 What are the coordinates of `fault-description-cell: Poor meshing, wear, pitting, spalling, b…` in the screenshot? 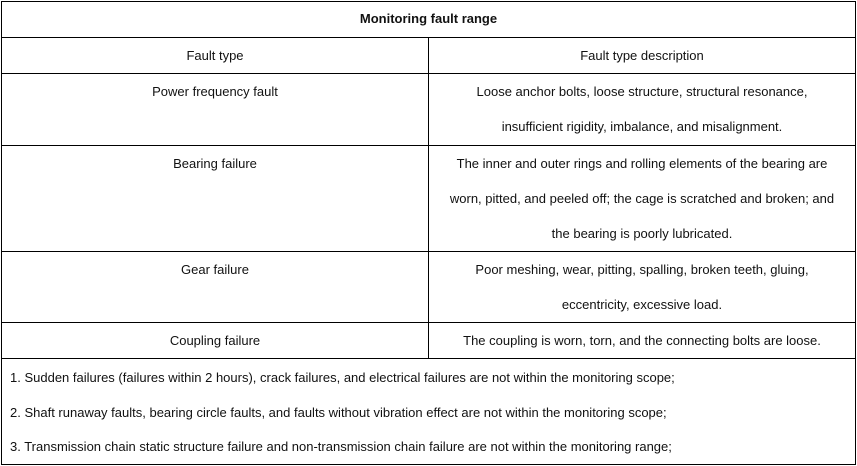 It's located at (642, 287).